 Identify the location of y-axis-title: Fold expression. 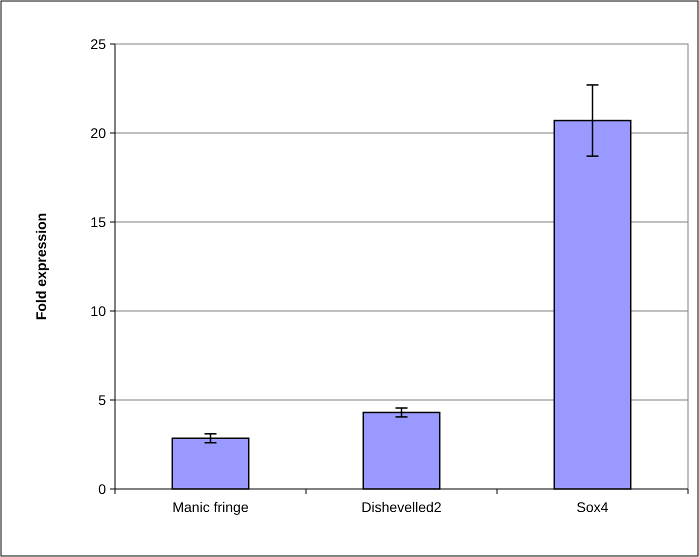
(41, 266).